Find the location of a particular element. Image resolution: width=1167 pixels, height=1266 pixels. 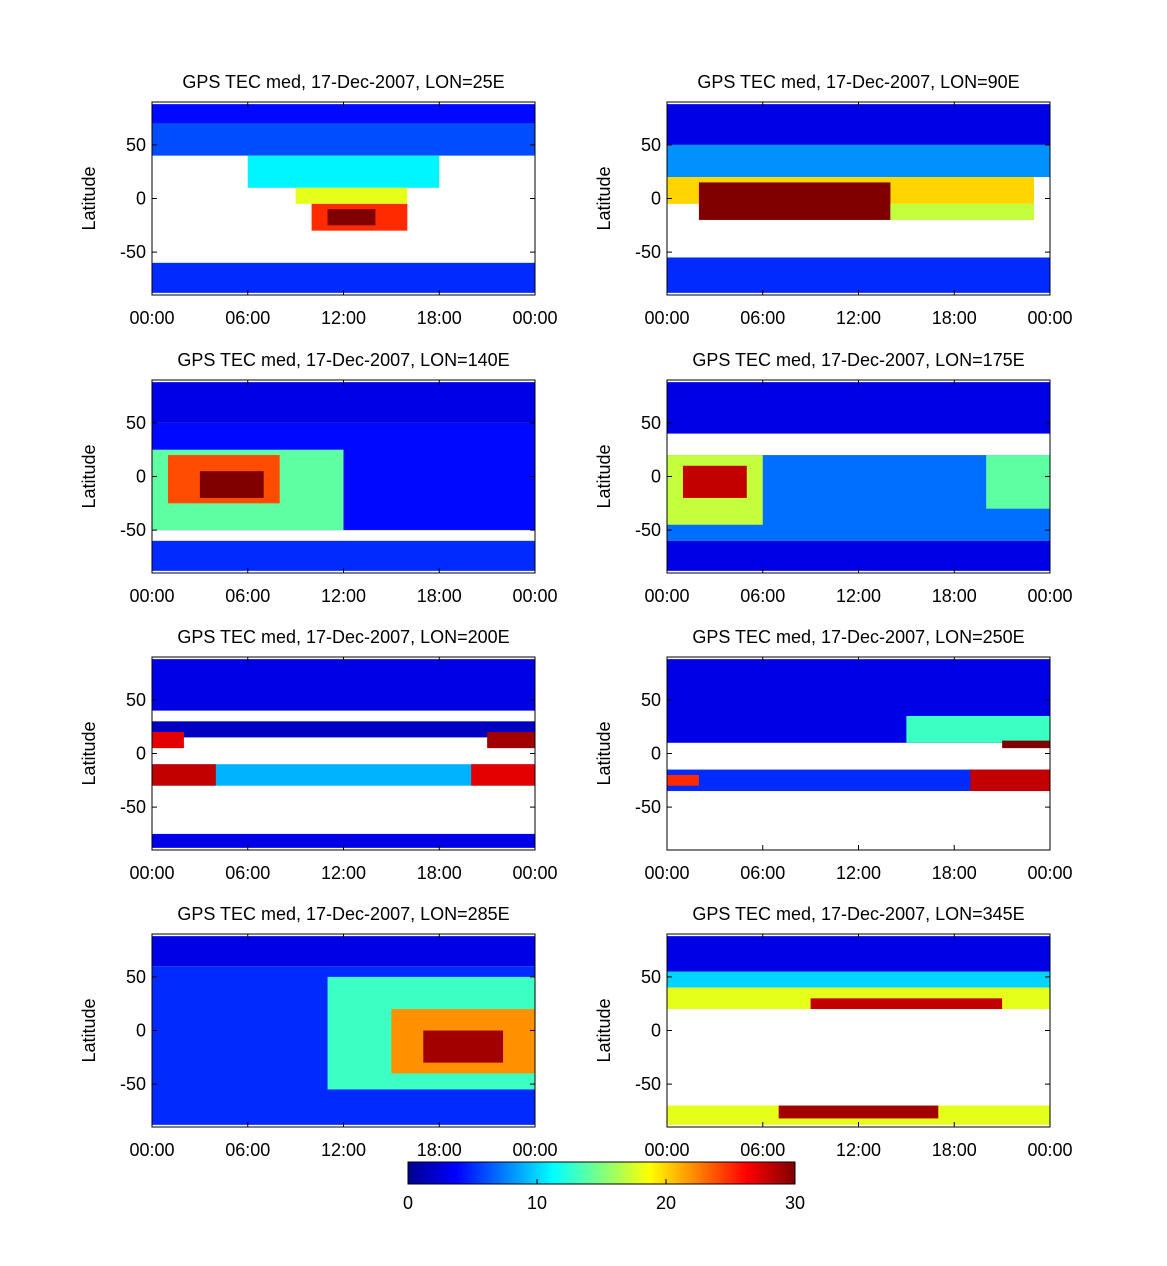

colorbar: 0 10 20 30 is located at coordinates (604, 1187).